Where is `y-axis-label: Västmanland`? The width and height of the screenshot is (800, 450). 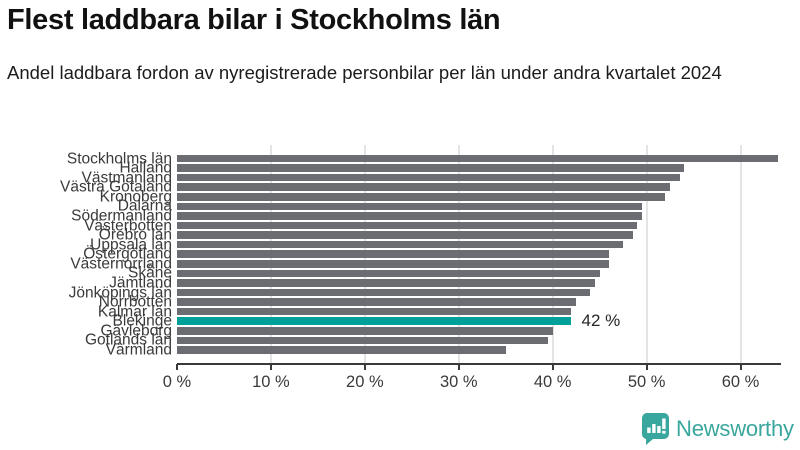 y-axis-label: Västmanland is located at coordinates (126, 177).